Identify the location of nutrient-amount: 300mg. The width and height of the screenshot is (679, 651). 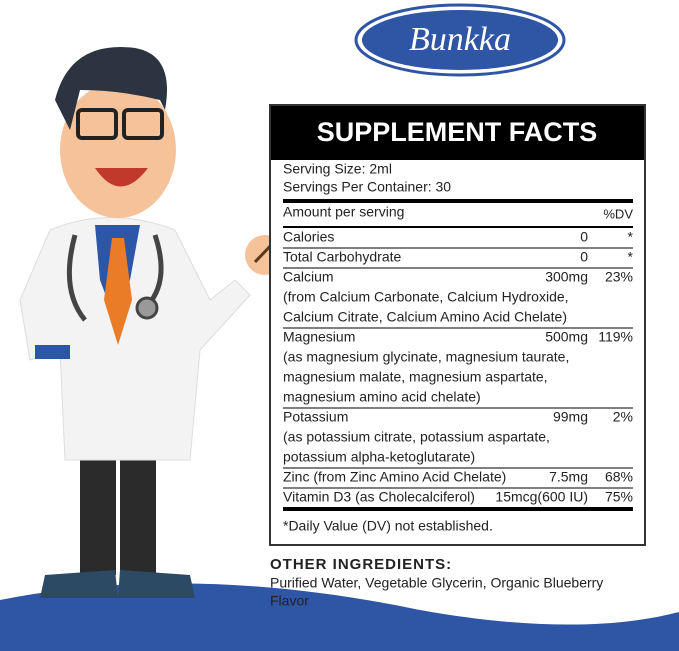
(566, 277).